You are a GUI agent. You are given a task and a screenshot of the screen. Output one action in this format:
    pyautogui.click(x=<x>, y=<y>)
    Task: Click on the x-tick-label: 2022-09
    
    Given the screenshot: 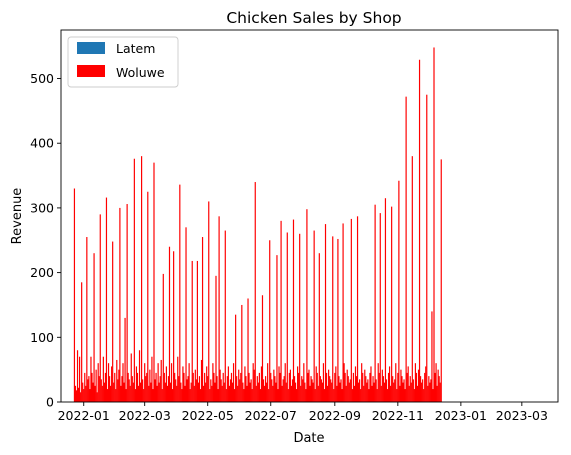 What is the action you would take?
    pyautogui.click(x=335, y=415)
    